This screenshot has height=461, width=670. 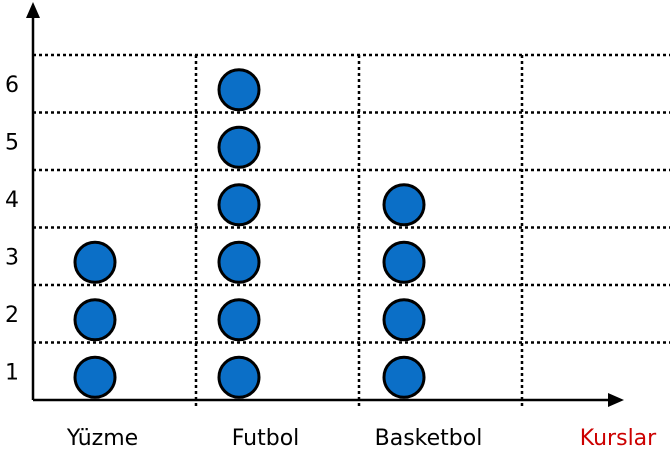 What do you see at coordinates (12, 142) in the screenshot?
I see `y-tick-label: 5` at bounding box center [12, 142].